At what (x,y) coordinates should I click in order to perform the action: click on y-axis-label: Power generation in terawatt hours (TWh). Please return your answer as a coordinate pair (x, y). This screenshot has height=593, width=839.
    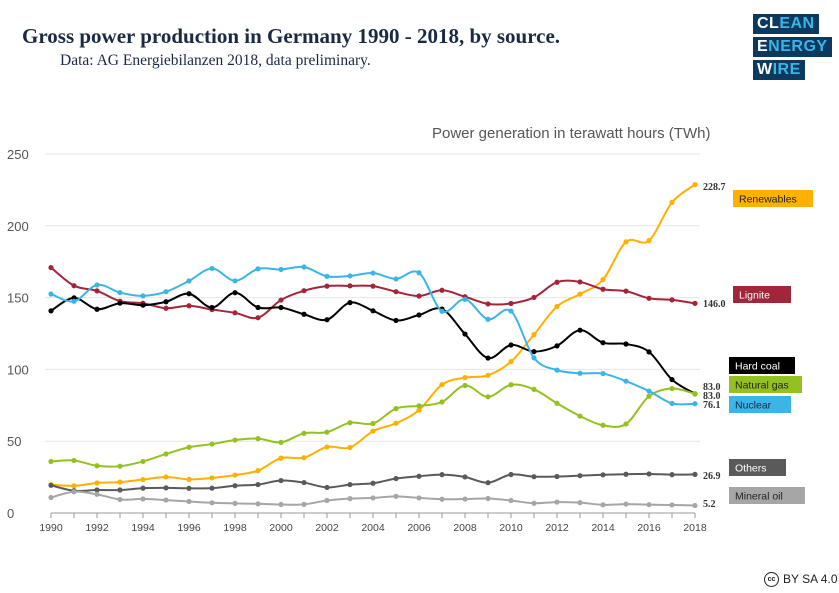
    Looking at the image, I should click on (571, 133).